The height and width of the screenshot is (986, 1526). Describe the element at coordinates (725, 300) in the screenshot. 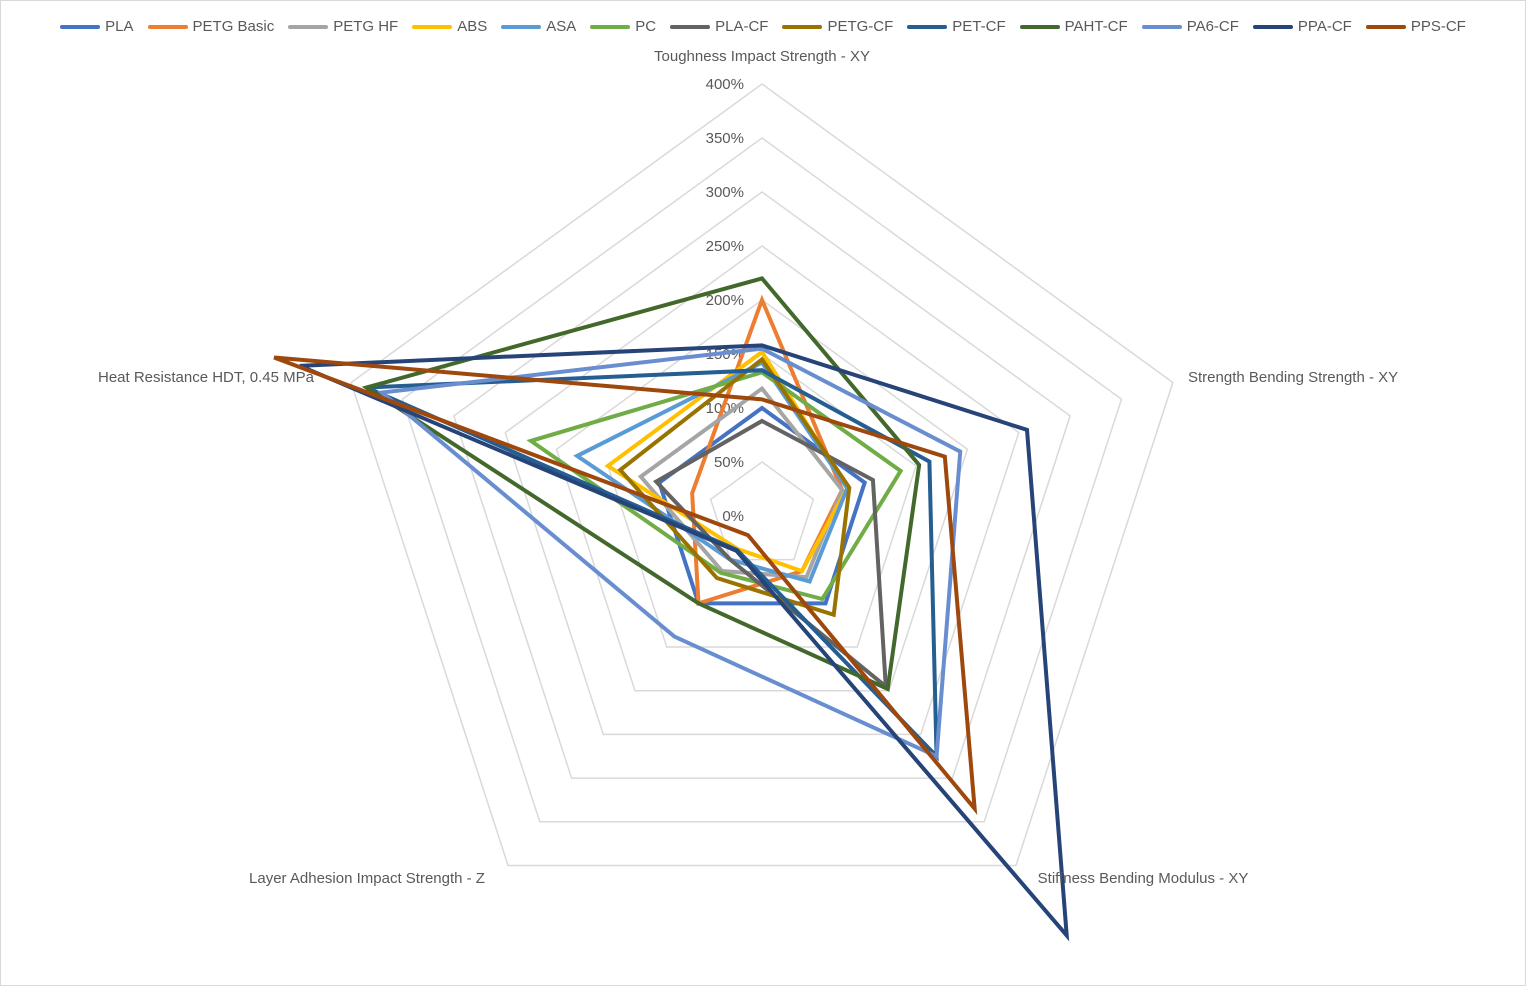

I see `tick-label: 200%` at that location.